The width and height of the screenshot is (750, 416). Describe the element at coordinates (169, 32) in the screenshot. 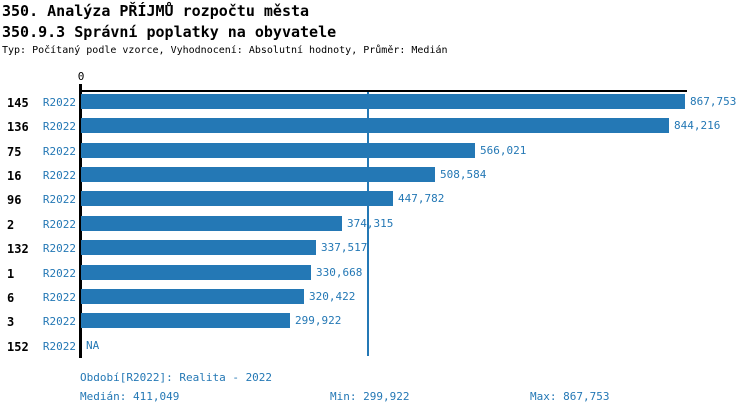

I see `page-subtitle: 350.9.3 Správní poplatky na obyvatele` at that location.